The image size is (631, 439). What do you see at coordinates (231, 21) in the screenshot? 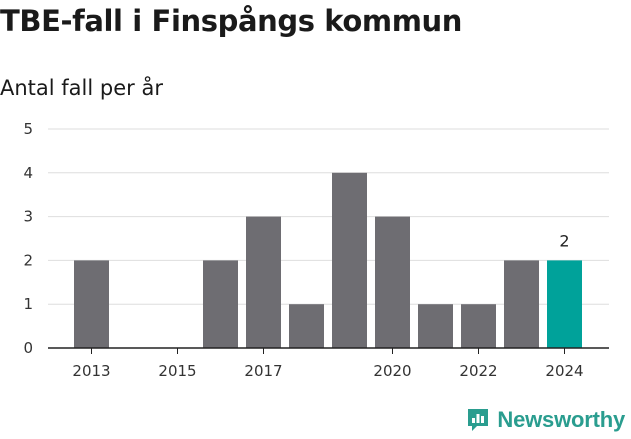
I see `chart-title: TBE-fall i Finspångs kommun` at bounding box center [231, 21].